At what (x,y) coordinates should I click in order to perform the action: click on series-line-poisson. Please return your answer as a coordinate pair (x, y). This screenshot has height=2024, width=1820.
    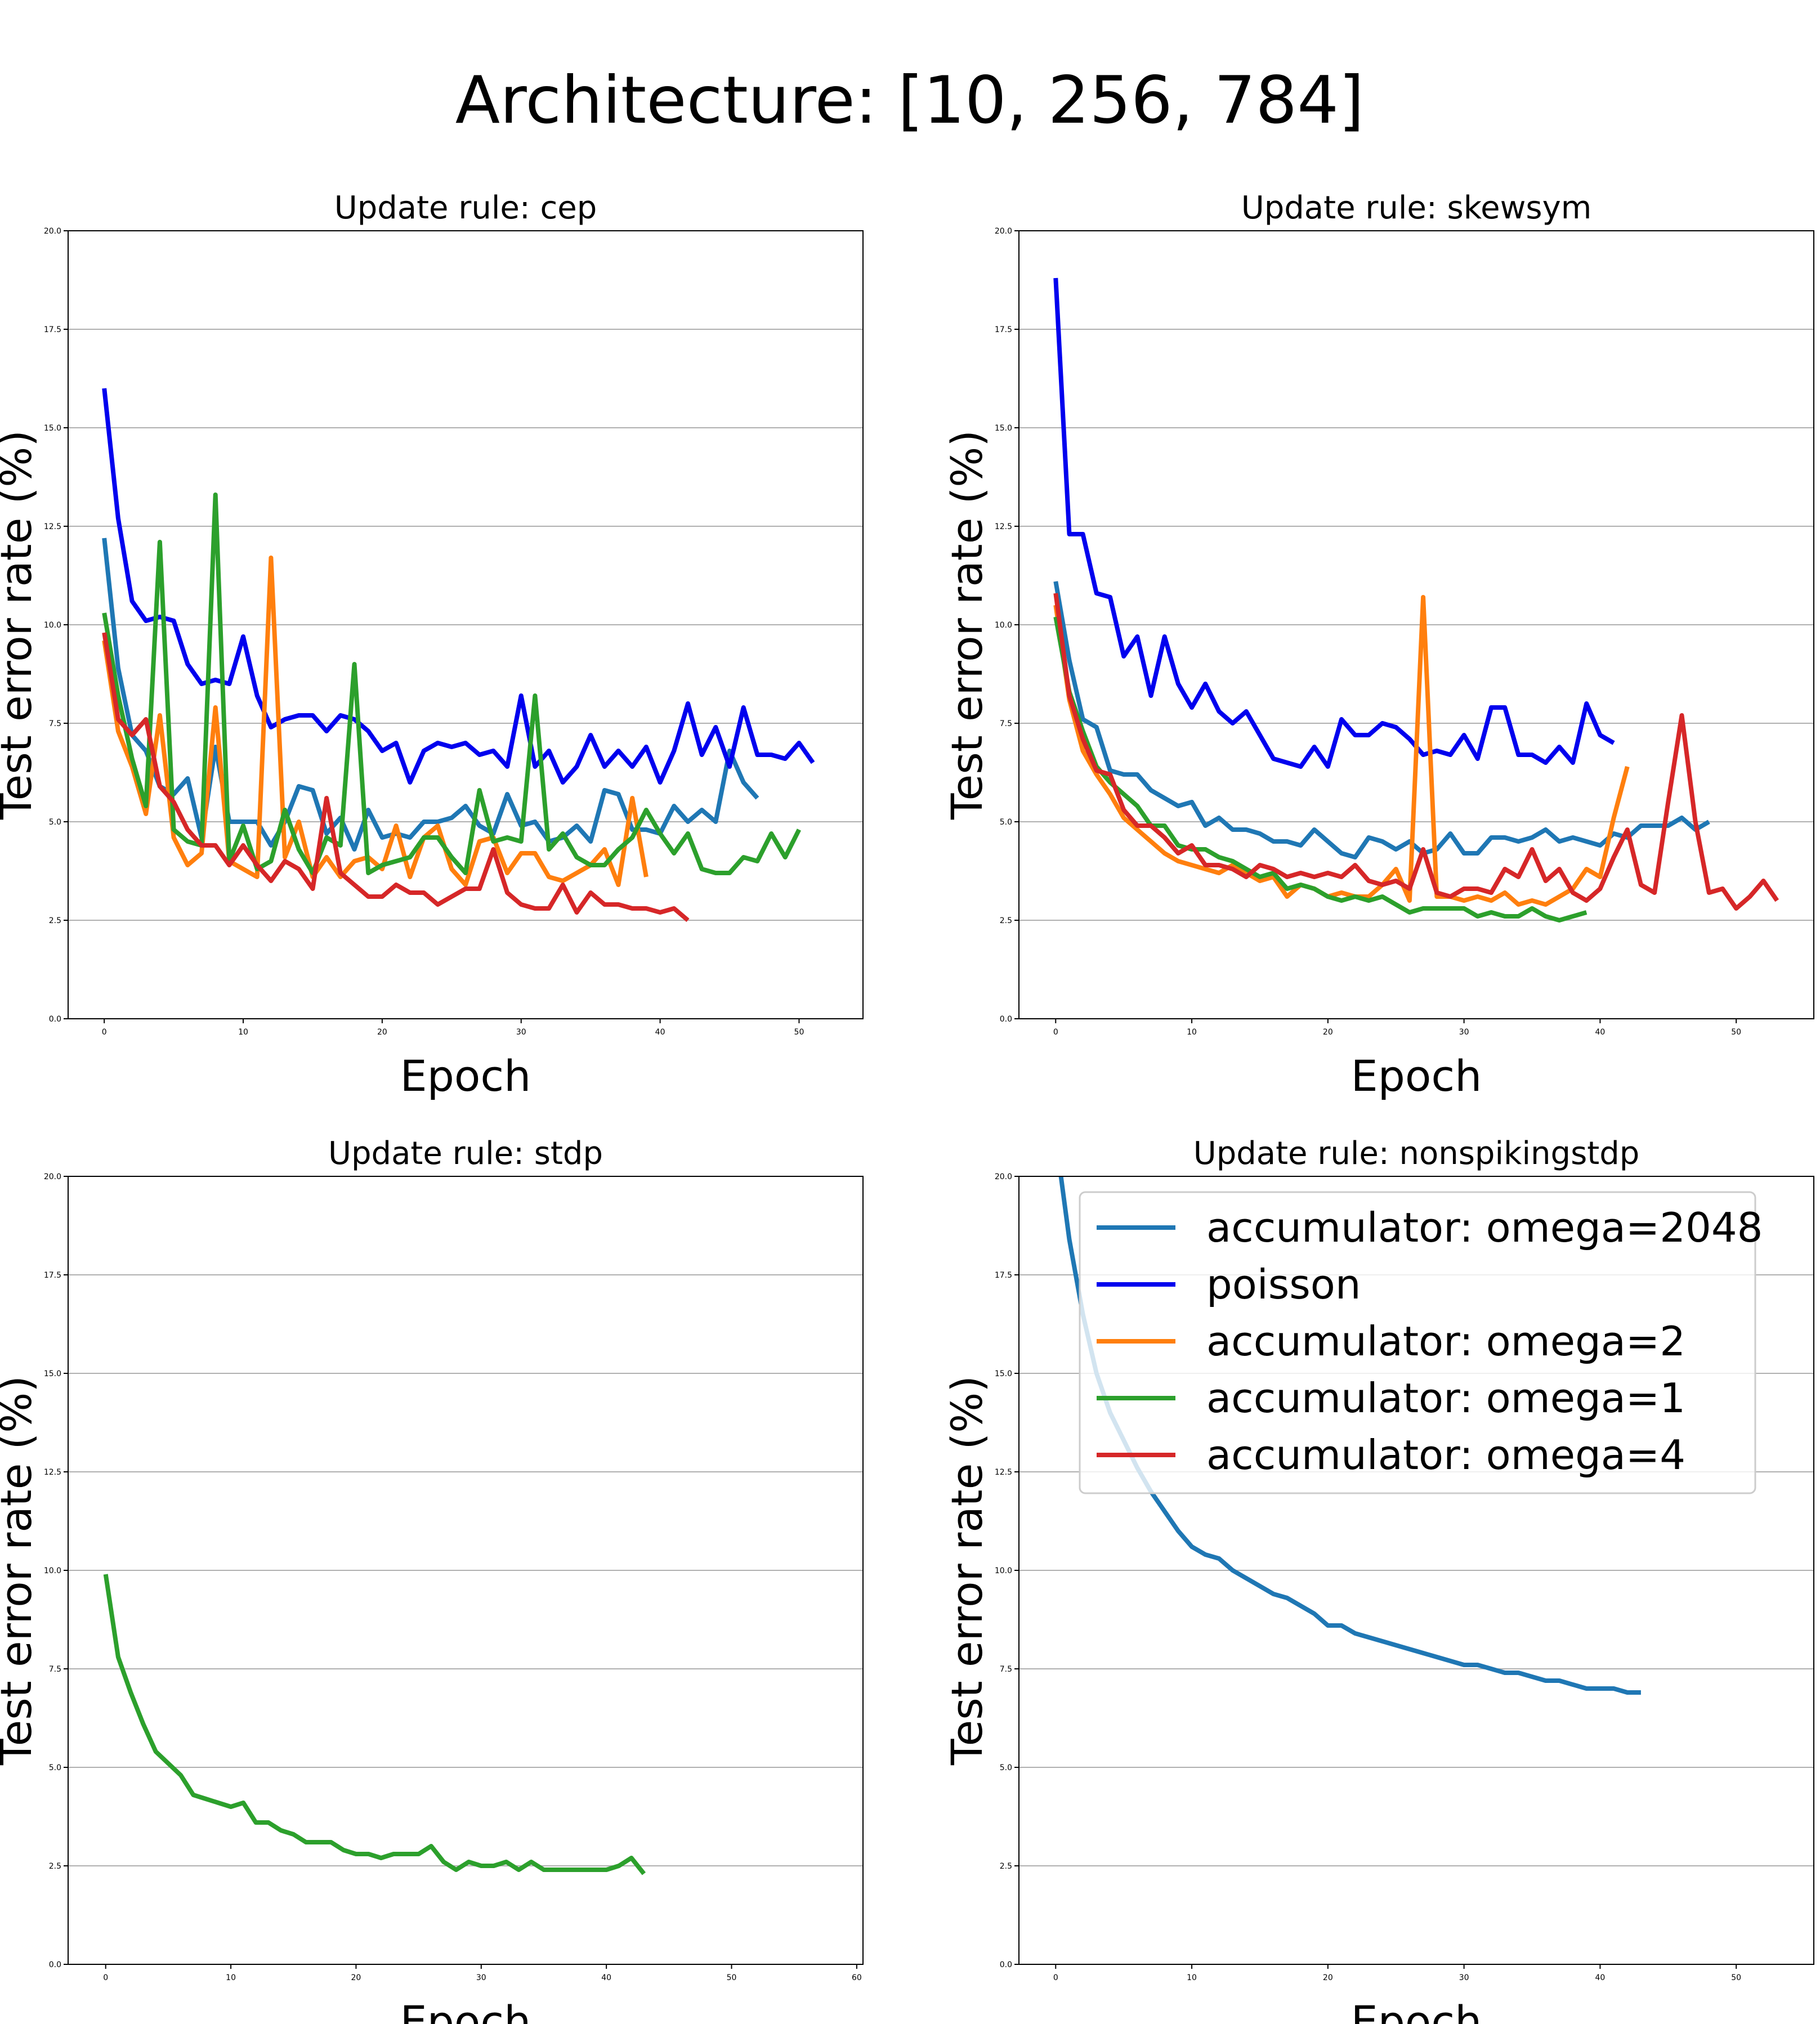
    Looking at the image, I should click on (1334, 523).